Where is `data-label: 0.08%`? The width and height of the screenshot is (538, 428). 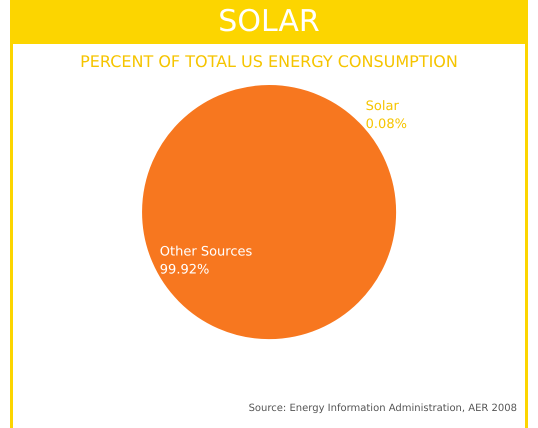
data-label: 0.08% is located at coordinates (386, 124).